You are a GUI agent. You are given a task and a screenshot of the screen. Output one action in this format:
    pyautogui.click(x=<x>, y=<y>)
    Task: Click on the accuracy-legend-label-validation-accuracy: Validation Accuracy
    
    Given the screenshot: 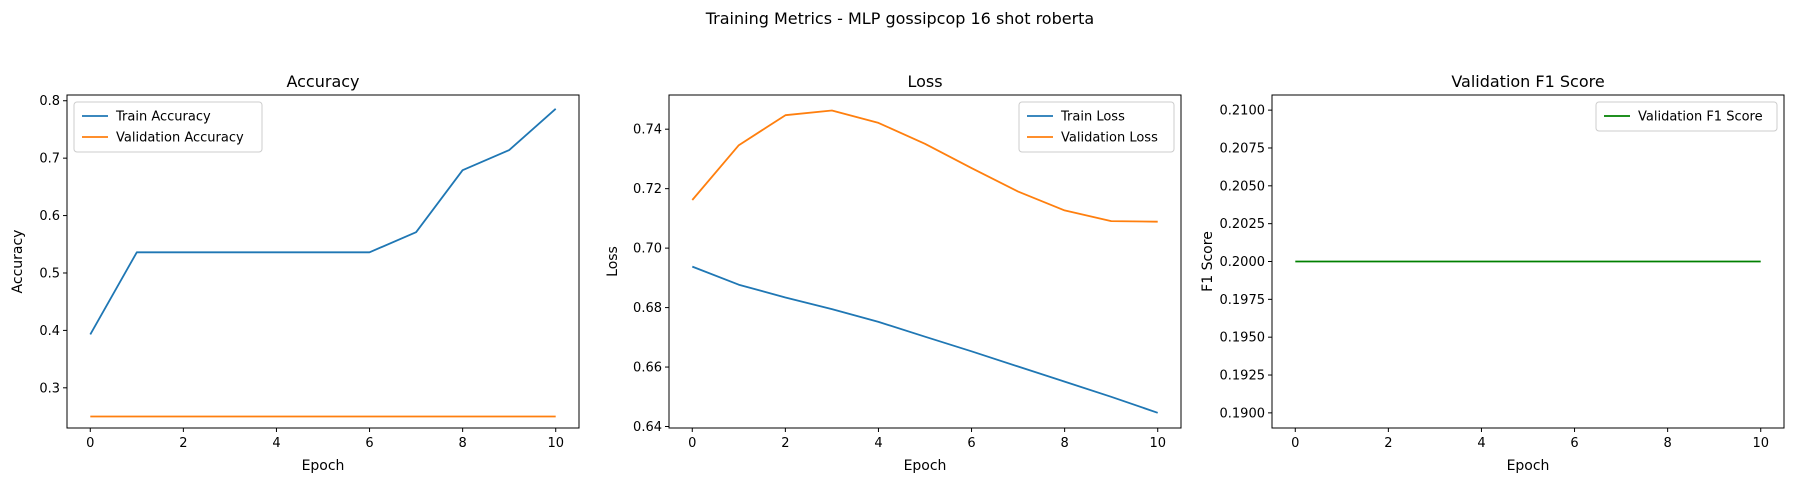 What is the action you would take?
    pyautogui.click(x=180, y=138)
    